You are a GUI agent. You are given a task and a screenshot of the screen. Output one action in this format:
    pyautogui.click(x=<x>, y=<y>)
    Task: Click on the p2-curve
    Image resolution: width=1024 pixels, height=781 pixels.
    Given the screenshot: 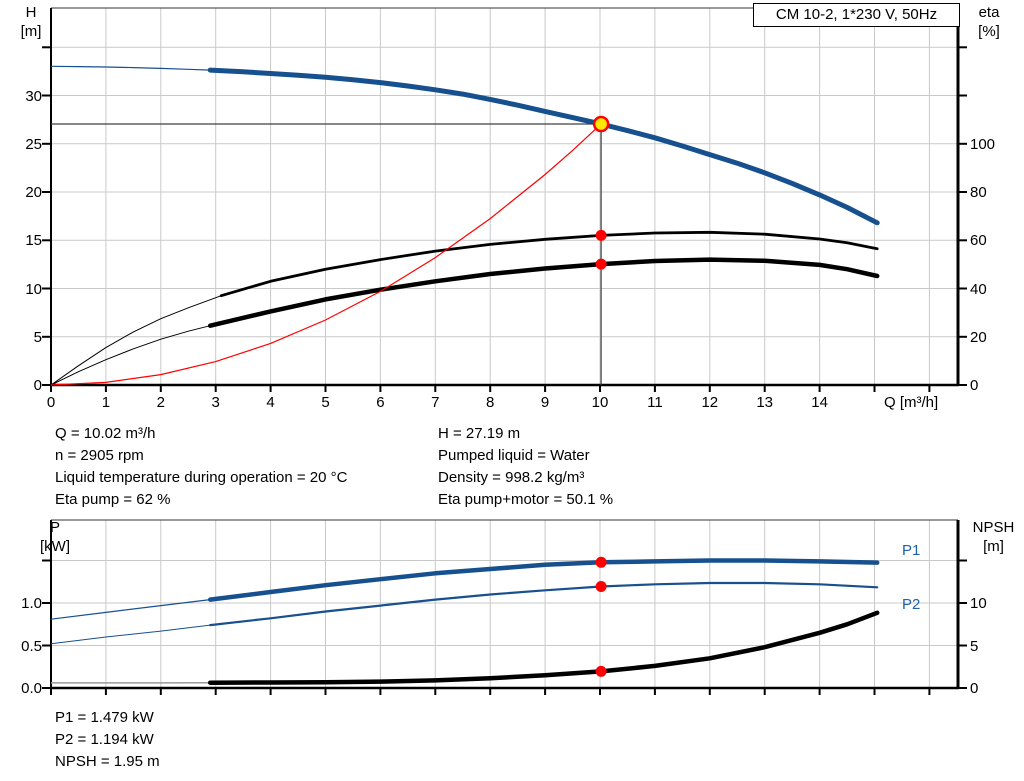 What is the action you would take?
    pyautogui.click(x=544, y=604)
    